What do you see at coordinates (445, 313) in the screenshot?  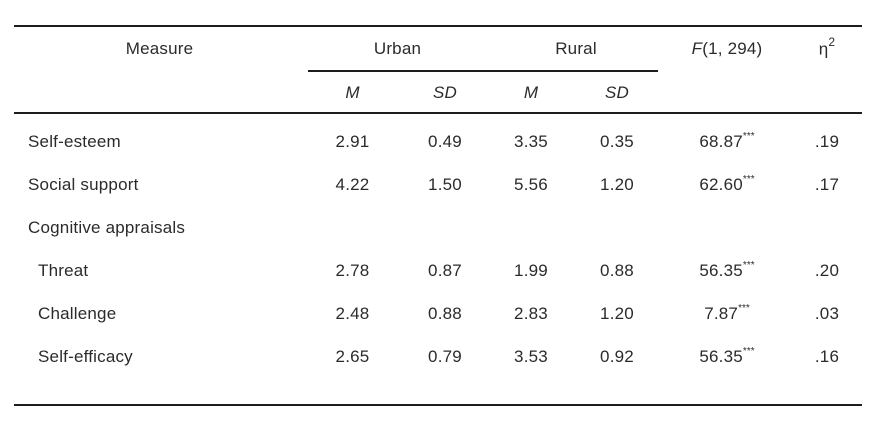 I see `urban-sd-value: 0.88` at bounding box center [445, 313].